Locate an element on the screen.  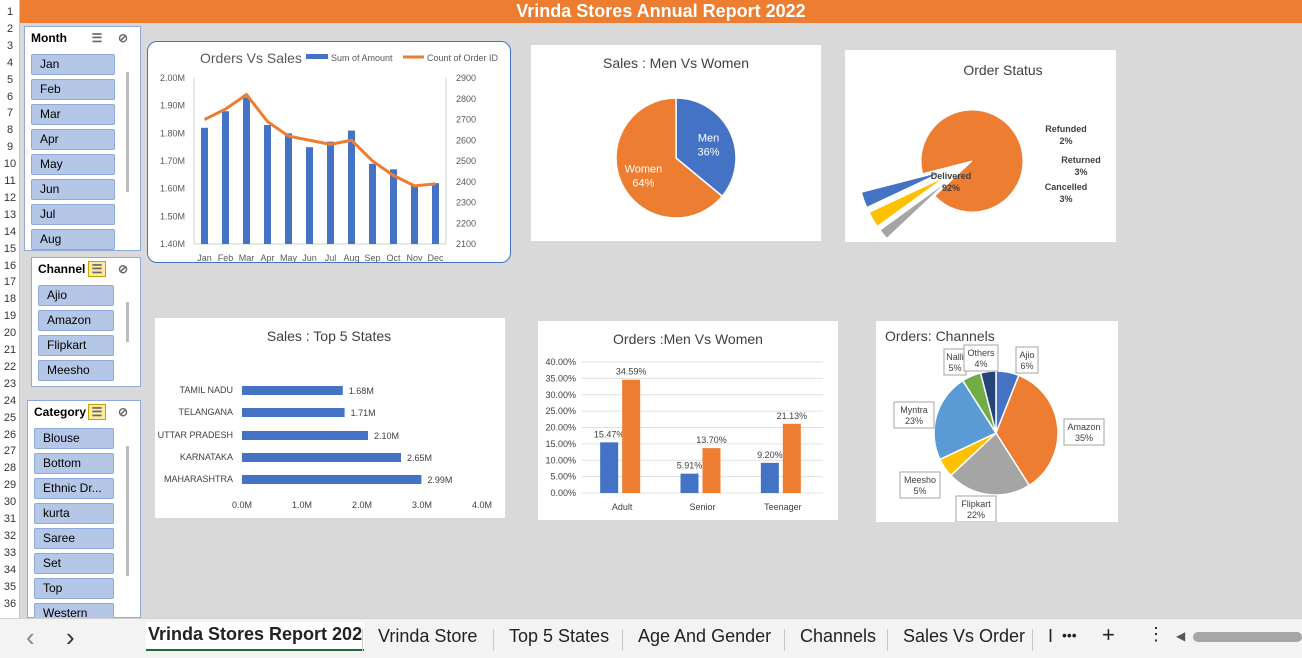
right-tick-label: 2100 is located at coordinates (466, 244).